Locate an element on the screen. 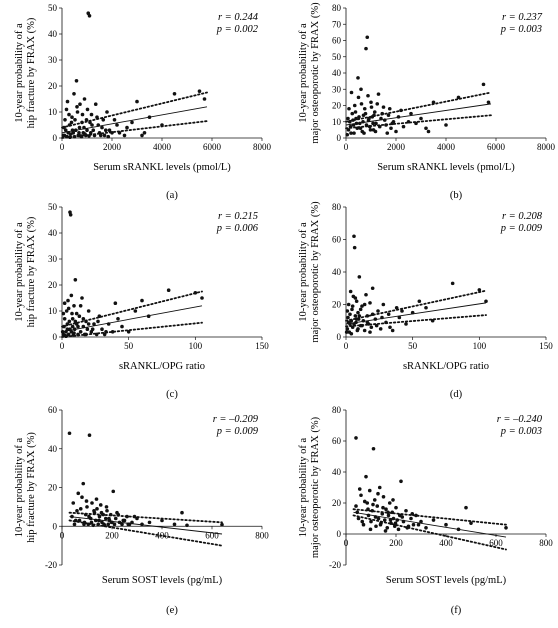 The image size is (558, 628). x-axis-label: Serum sRANKL levels (pmol/L) is located at coordinates (162, 167).